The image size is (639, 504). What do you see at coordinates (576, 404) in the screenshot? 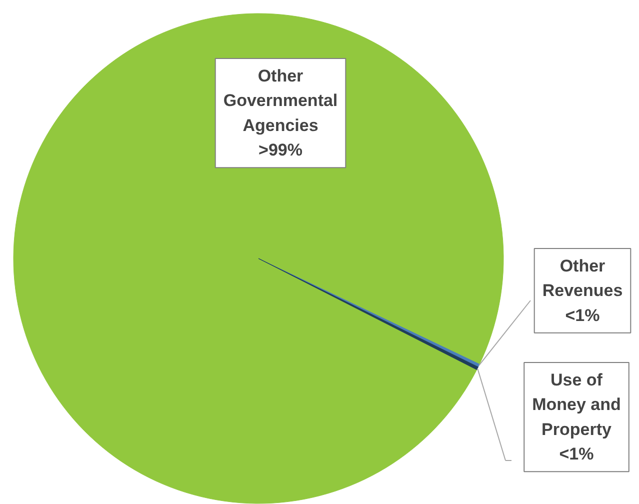
I see `slice-label: Use of Money and Property` at bounding box center [576, 404].